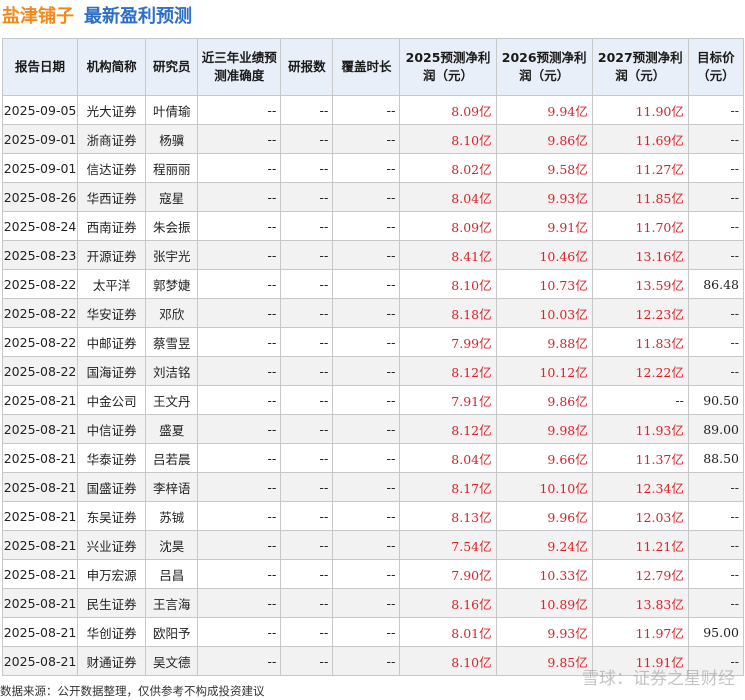  What do you see at coordinates (172, 67) in the screenshot?
I see `header-analyst: 研究员` at bounding box center [172, 67].